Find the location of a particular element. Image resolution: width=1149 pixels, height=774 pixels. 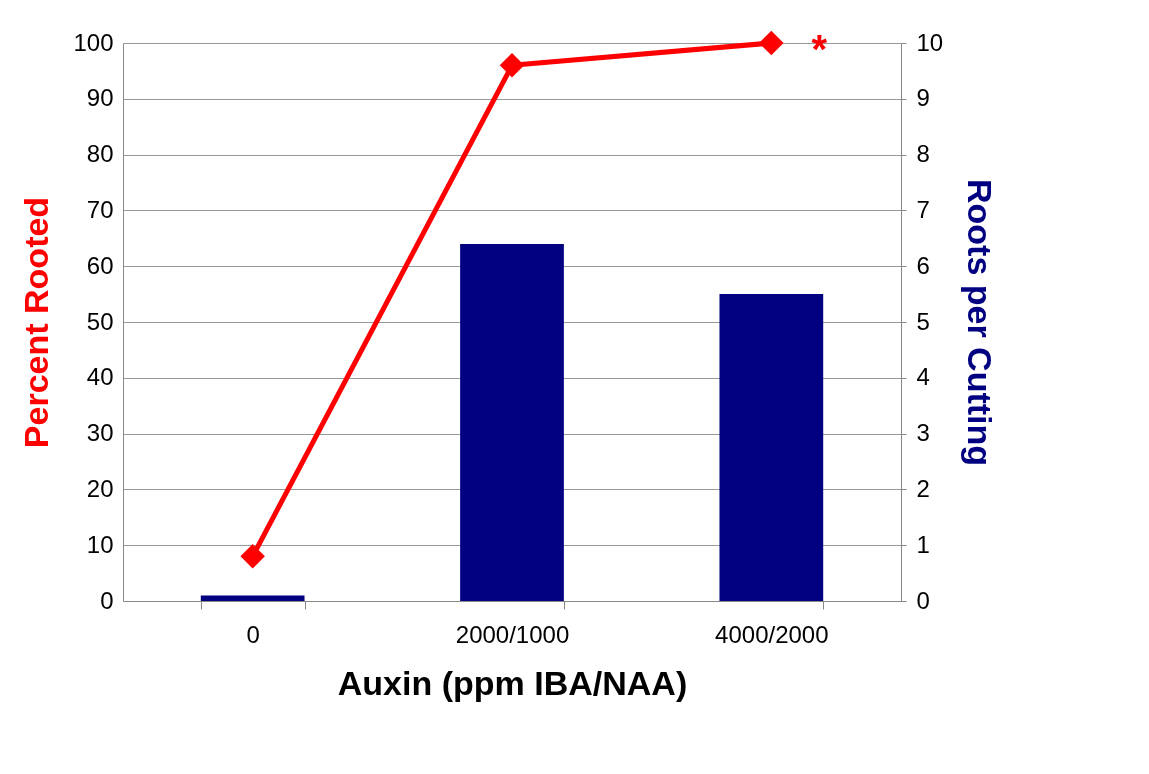

x-tick-label: 2000/1000 is located at coordinates (512, 634).